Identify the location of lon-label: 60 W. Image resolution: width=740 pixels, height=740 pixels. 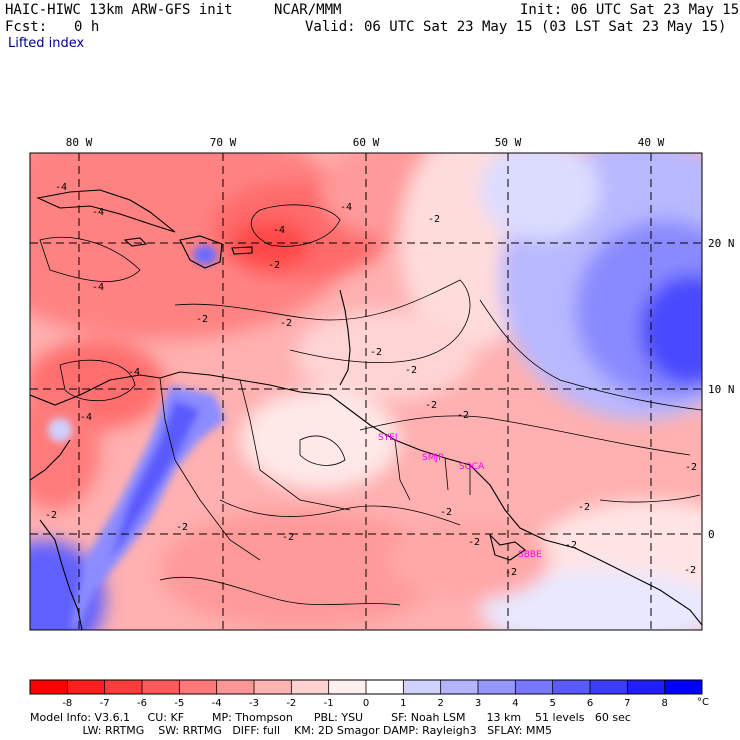
(366, 142).